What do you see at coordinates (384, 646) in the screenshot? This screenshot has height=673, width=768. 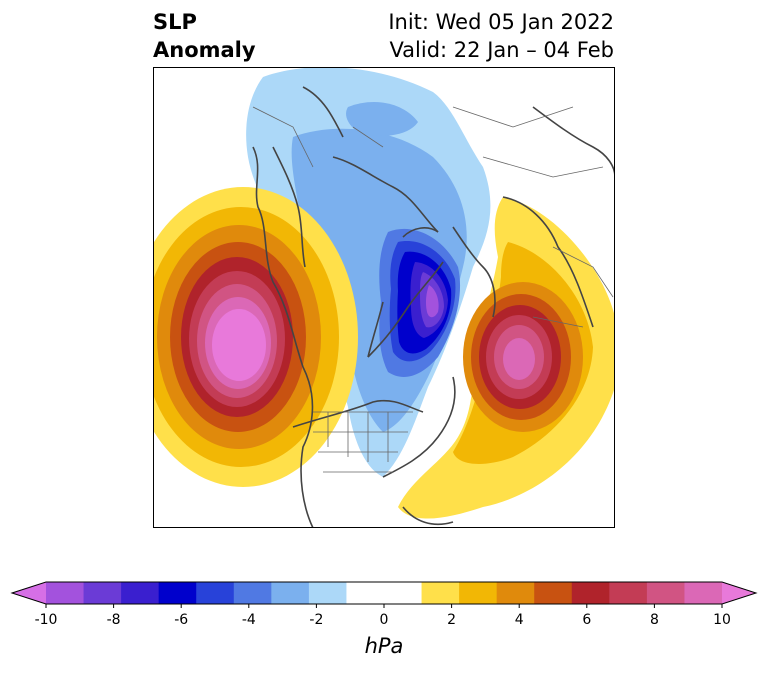 I see `units-label: hPa` at bounding box center [384, 646].